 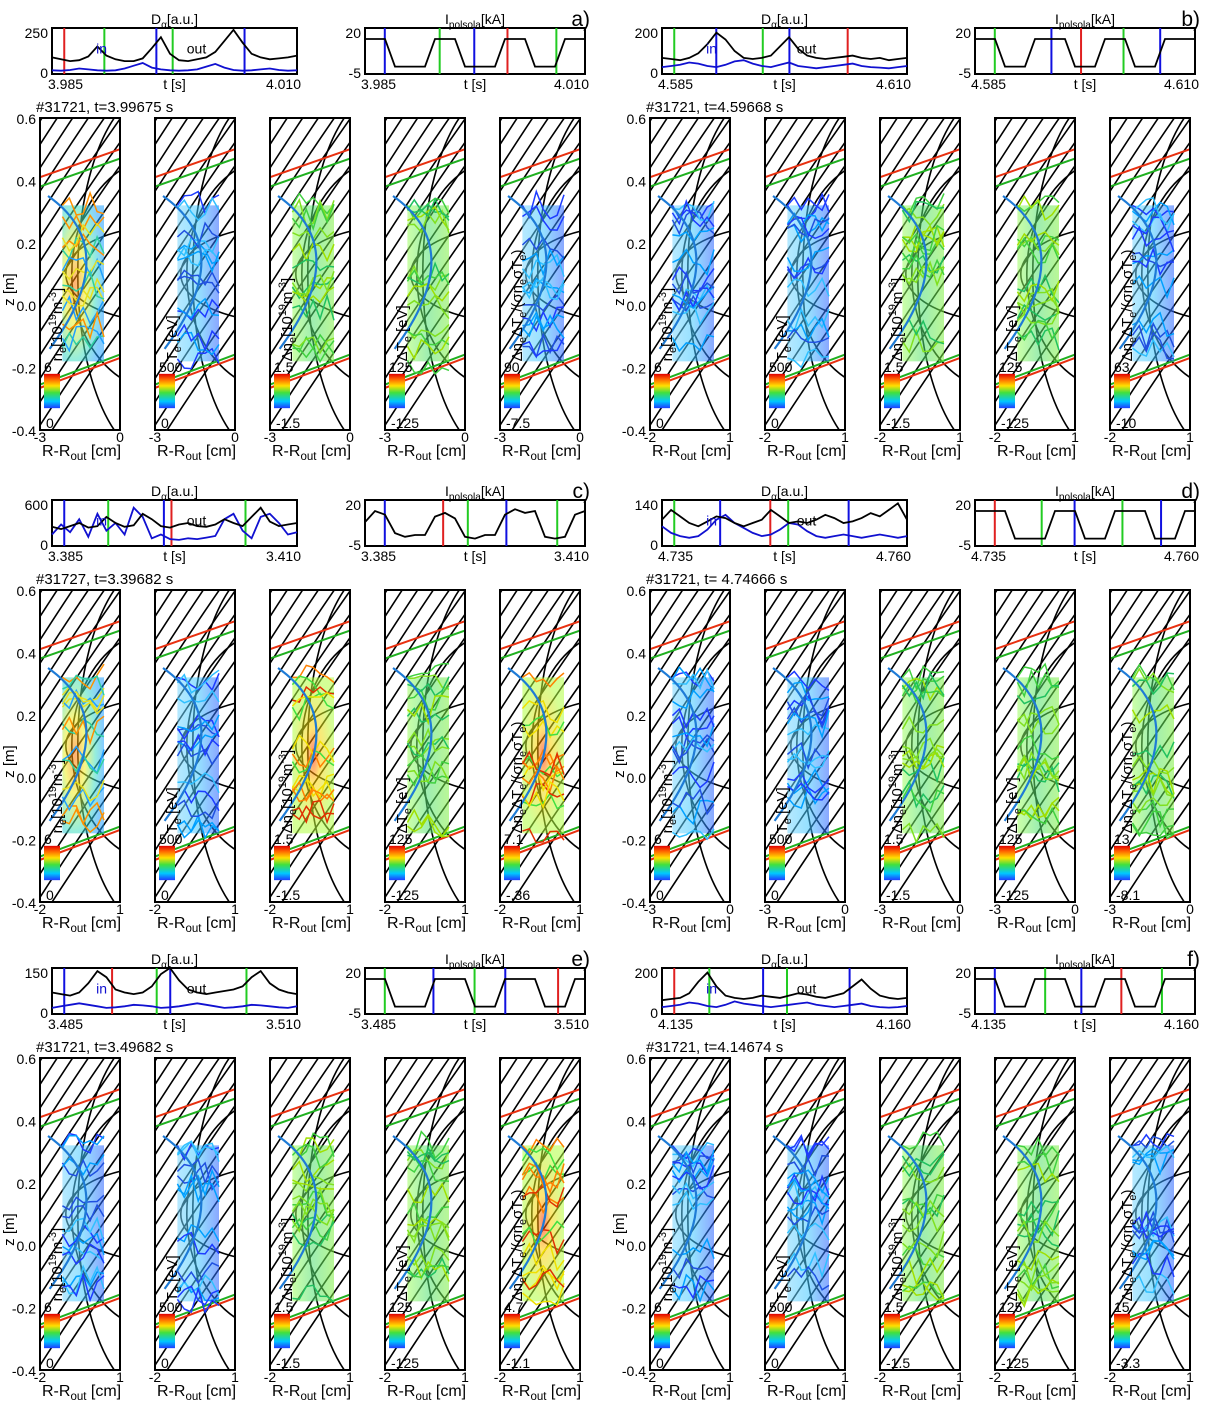 I want to click on map-0-4-colorbar-min: -7.5, so click(x=518, y=423).